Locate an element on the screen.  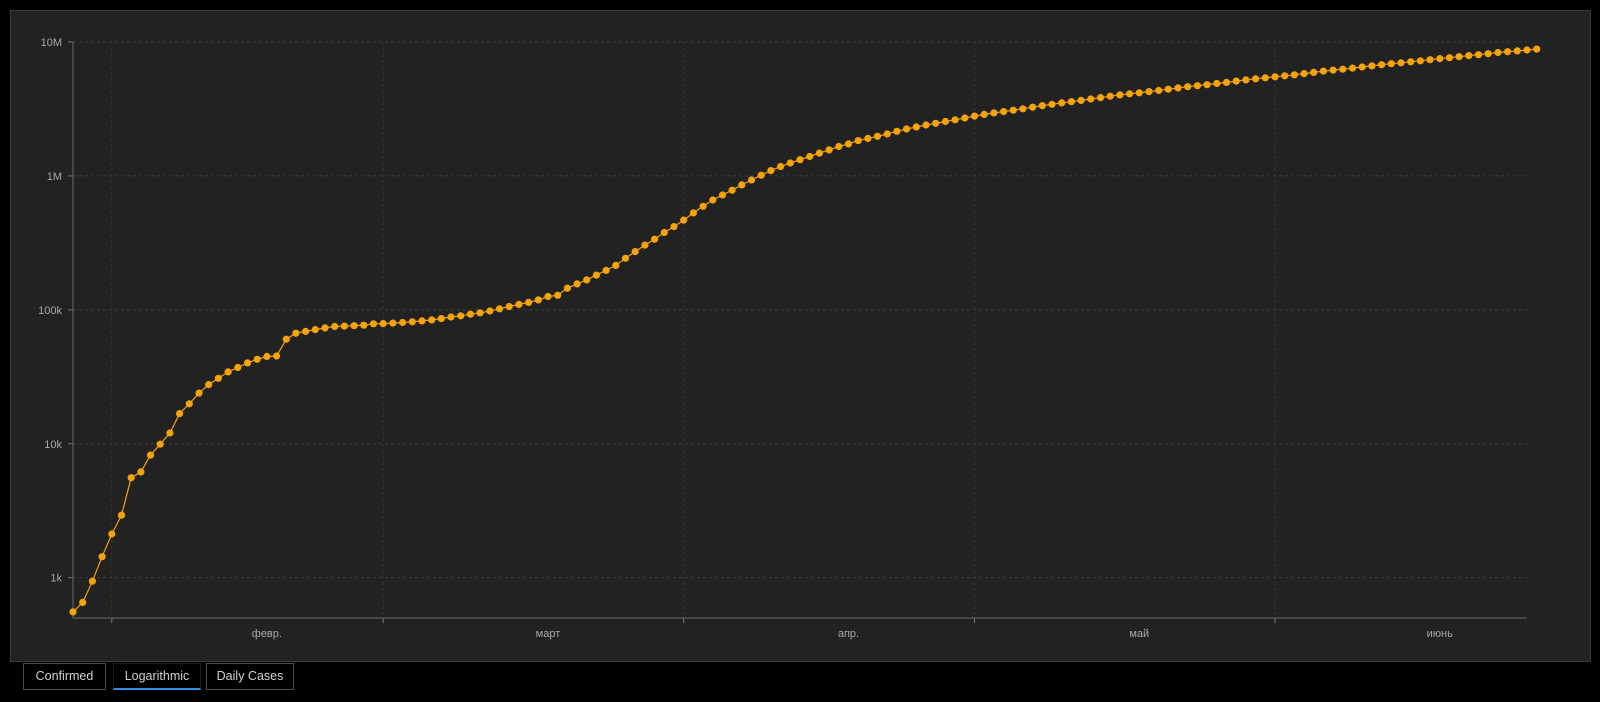
y-tick-label: 1M is located at coordinates (54, 177).